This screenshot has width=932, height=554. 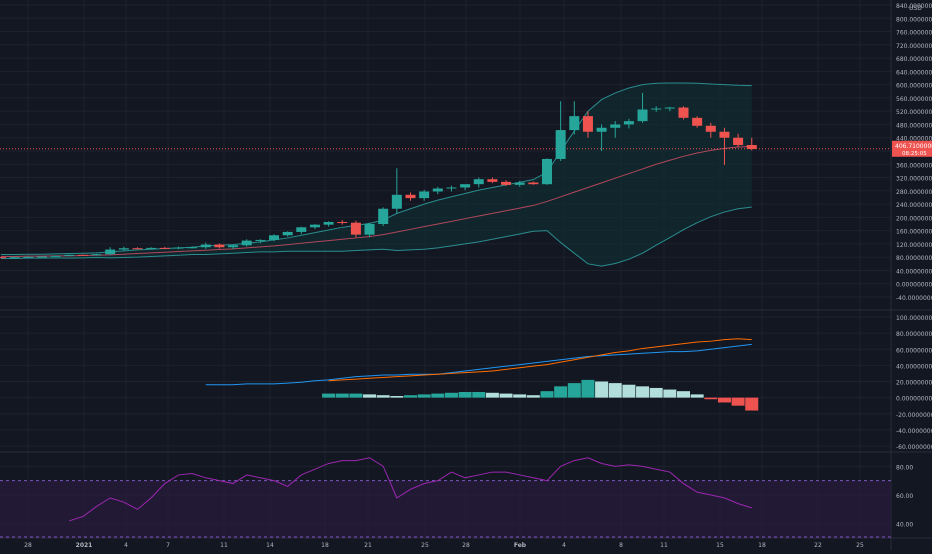 What do you see at coordinates (621, 545) in the screenshot?
I see `time-axis-label: 8` at bounding box center [621, 545].